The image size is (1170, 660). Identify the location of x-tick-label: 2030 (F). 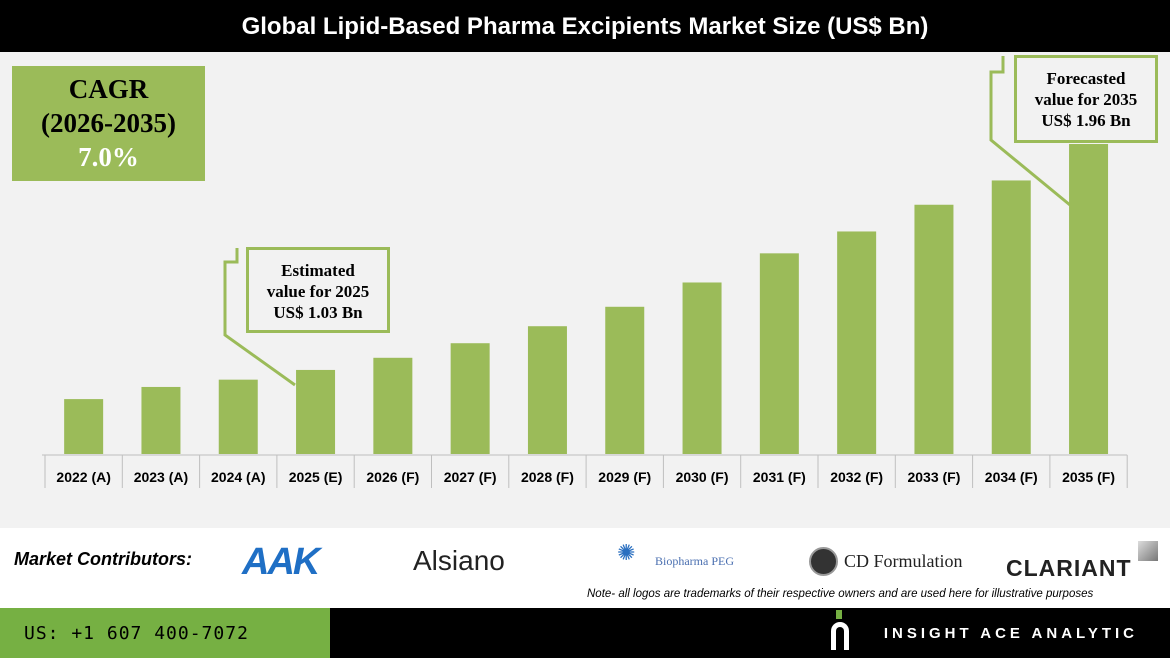
(702, 477).